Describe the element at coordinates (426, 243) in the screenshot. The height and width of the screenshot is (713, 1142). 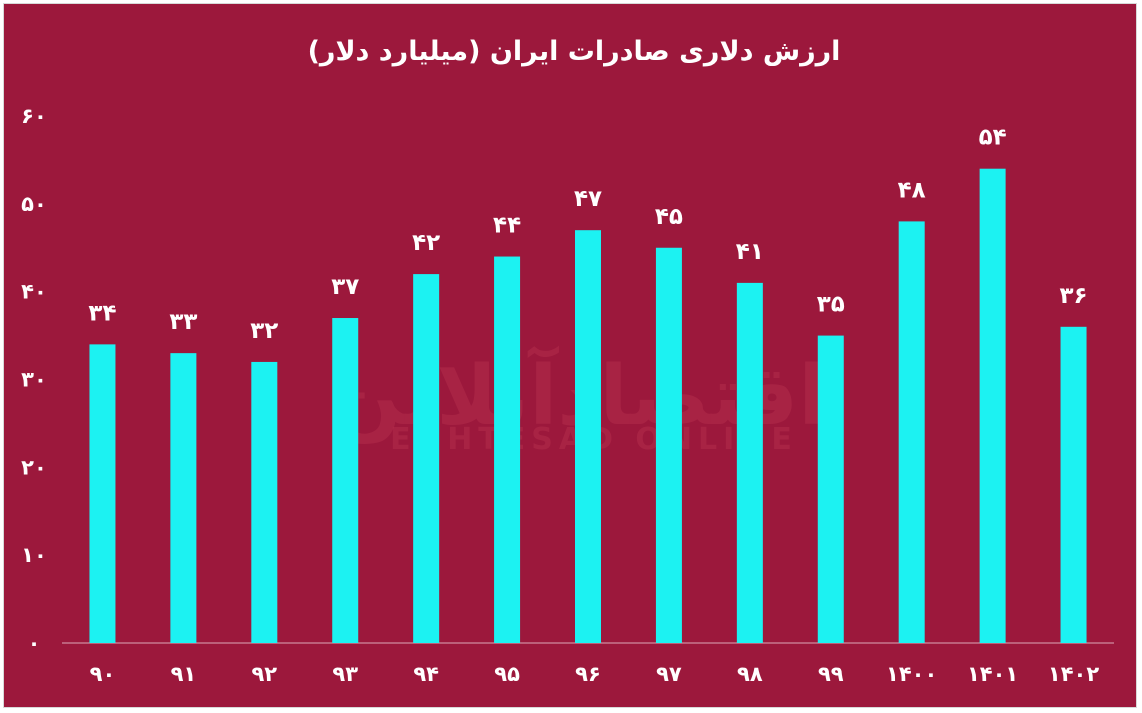
I see `data-label-4: ۴۲` at that location.